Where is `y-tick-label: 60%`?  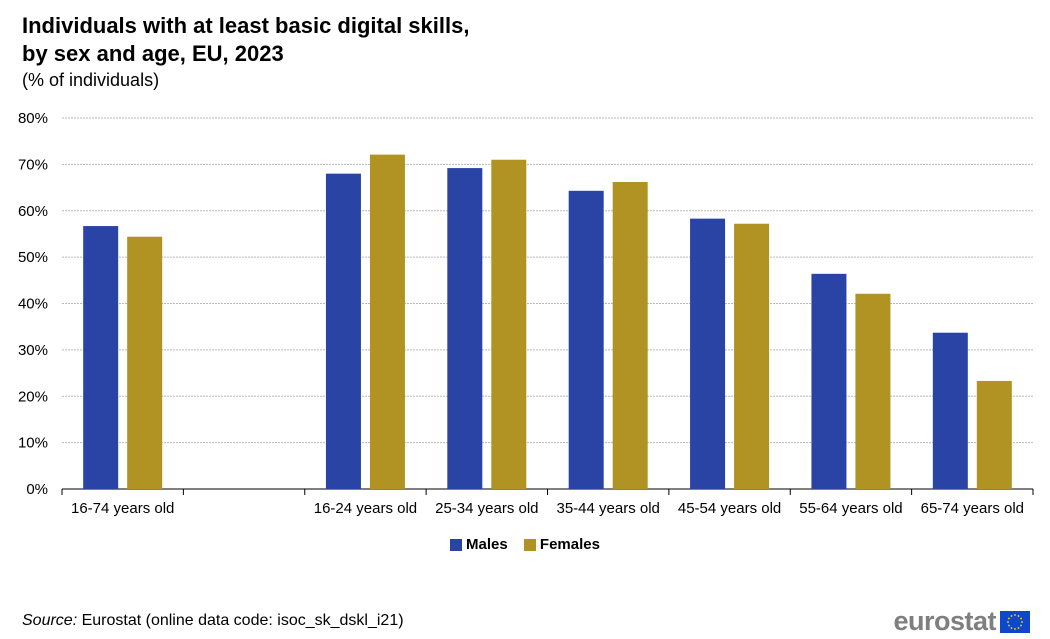
y-tick-label: 60% is located at coordinates (33, 211).